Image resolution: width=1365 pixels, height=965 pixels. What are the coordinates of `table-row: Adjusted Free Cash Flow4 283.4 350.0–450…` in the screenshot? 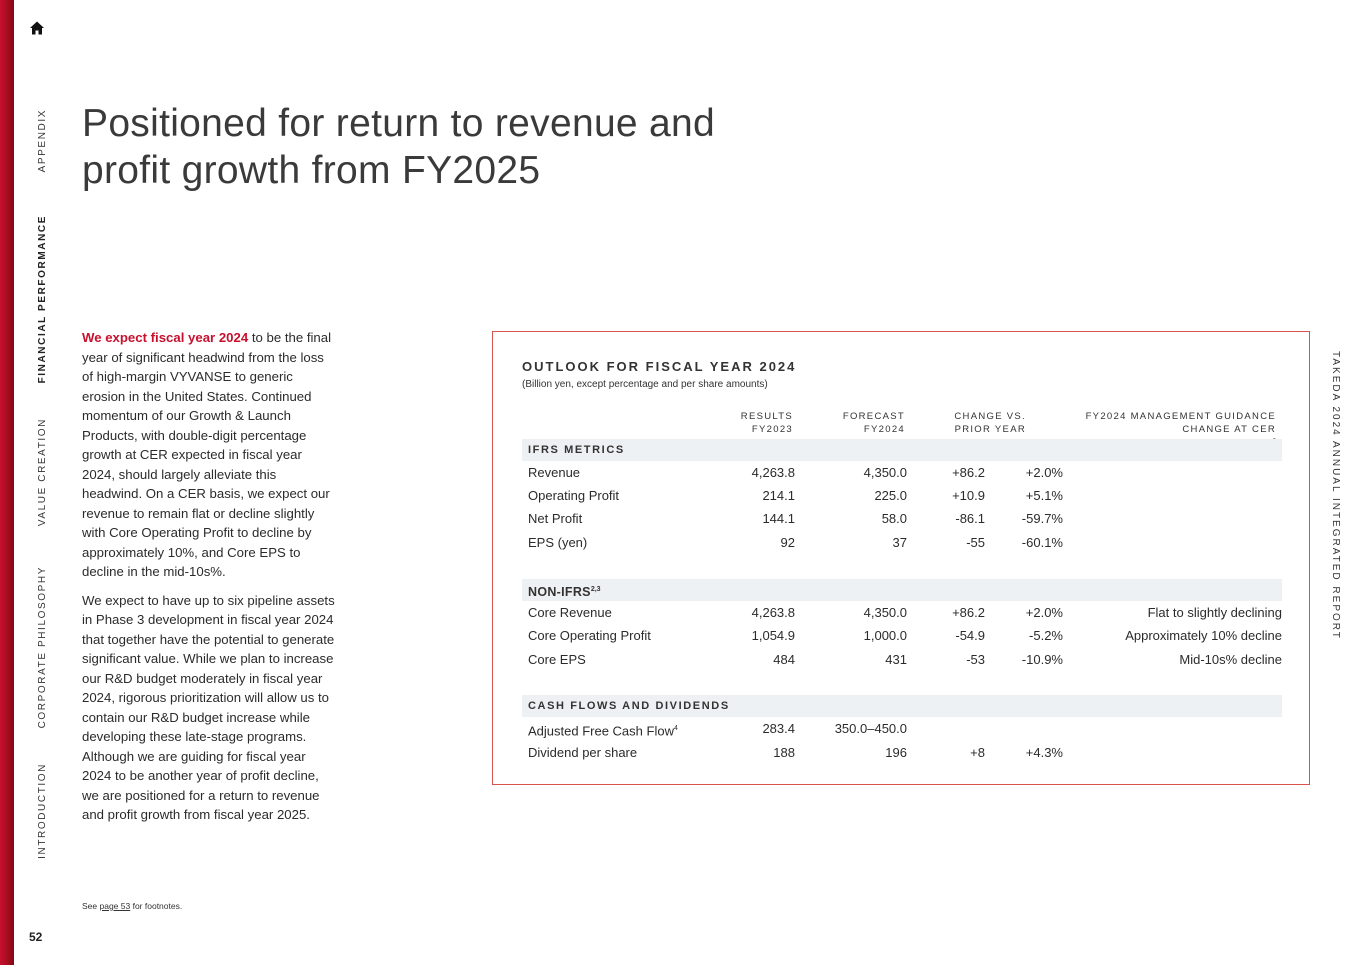 It's located at (905, 729).